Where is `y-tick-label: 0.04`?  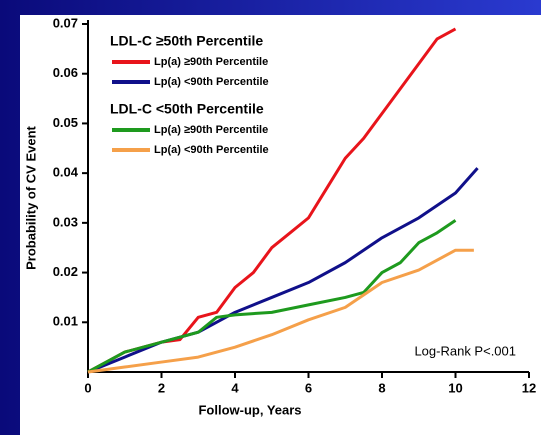
y-tick-label: 0.04 is located at coordinates (66, 172).